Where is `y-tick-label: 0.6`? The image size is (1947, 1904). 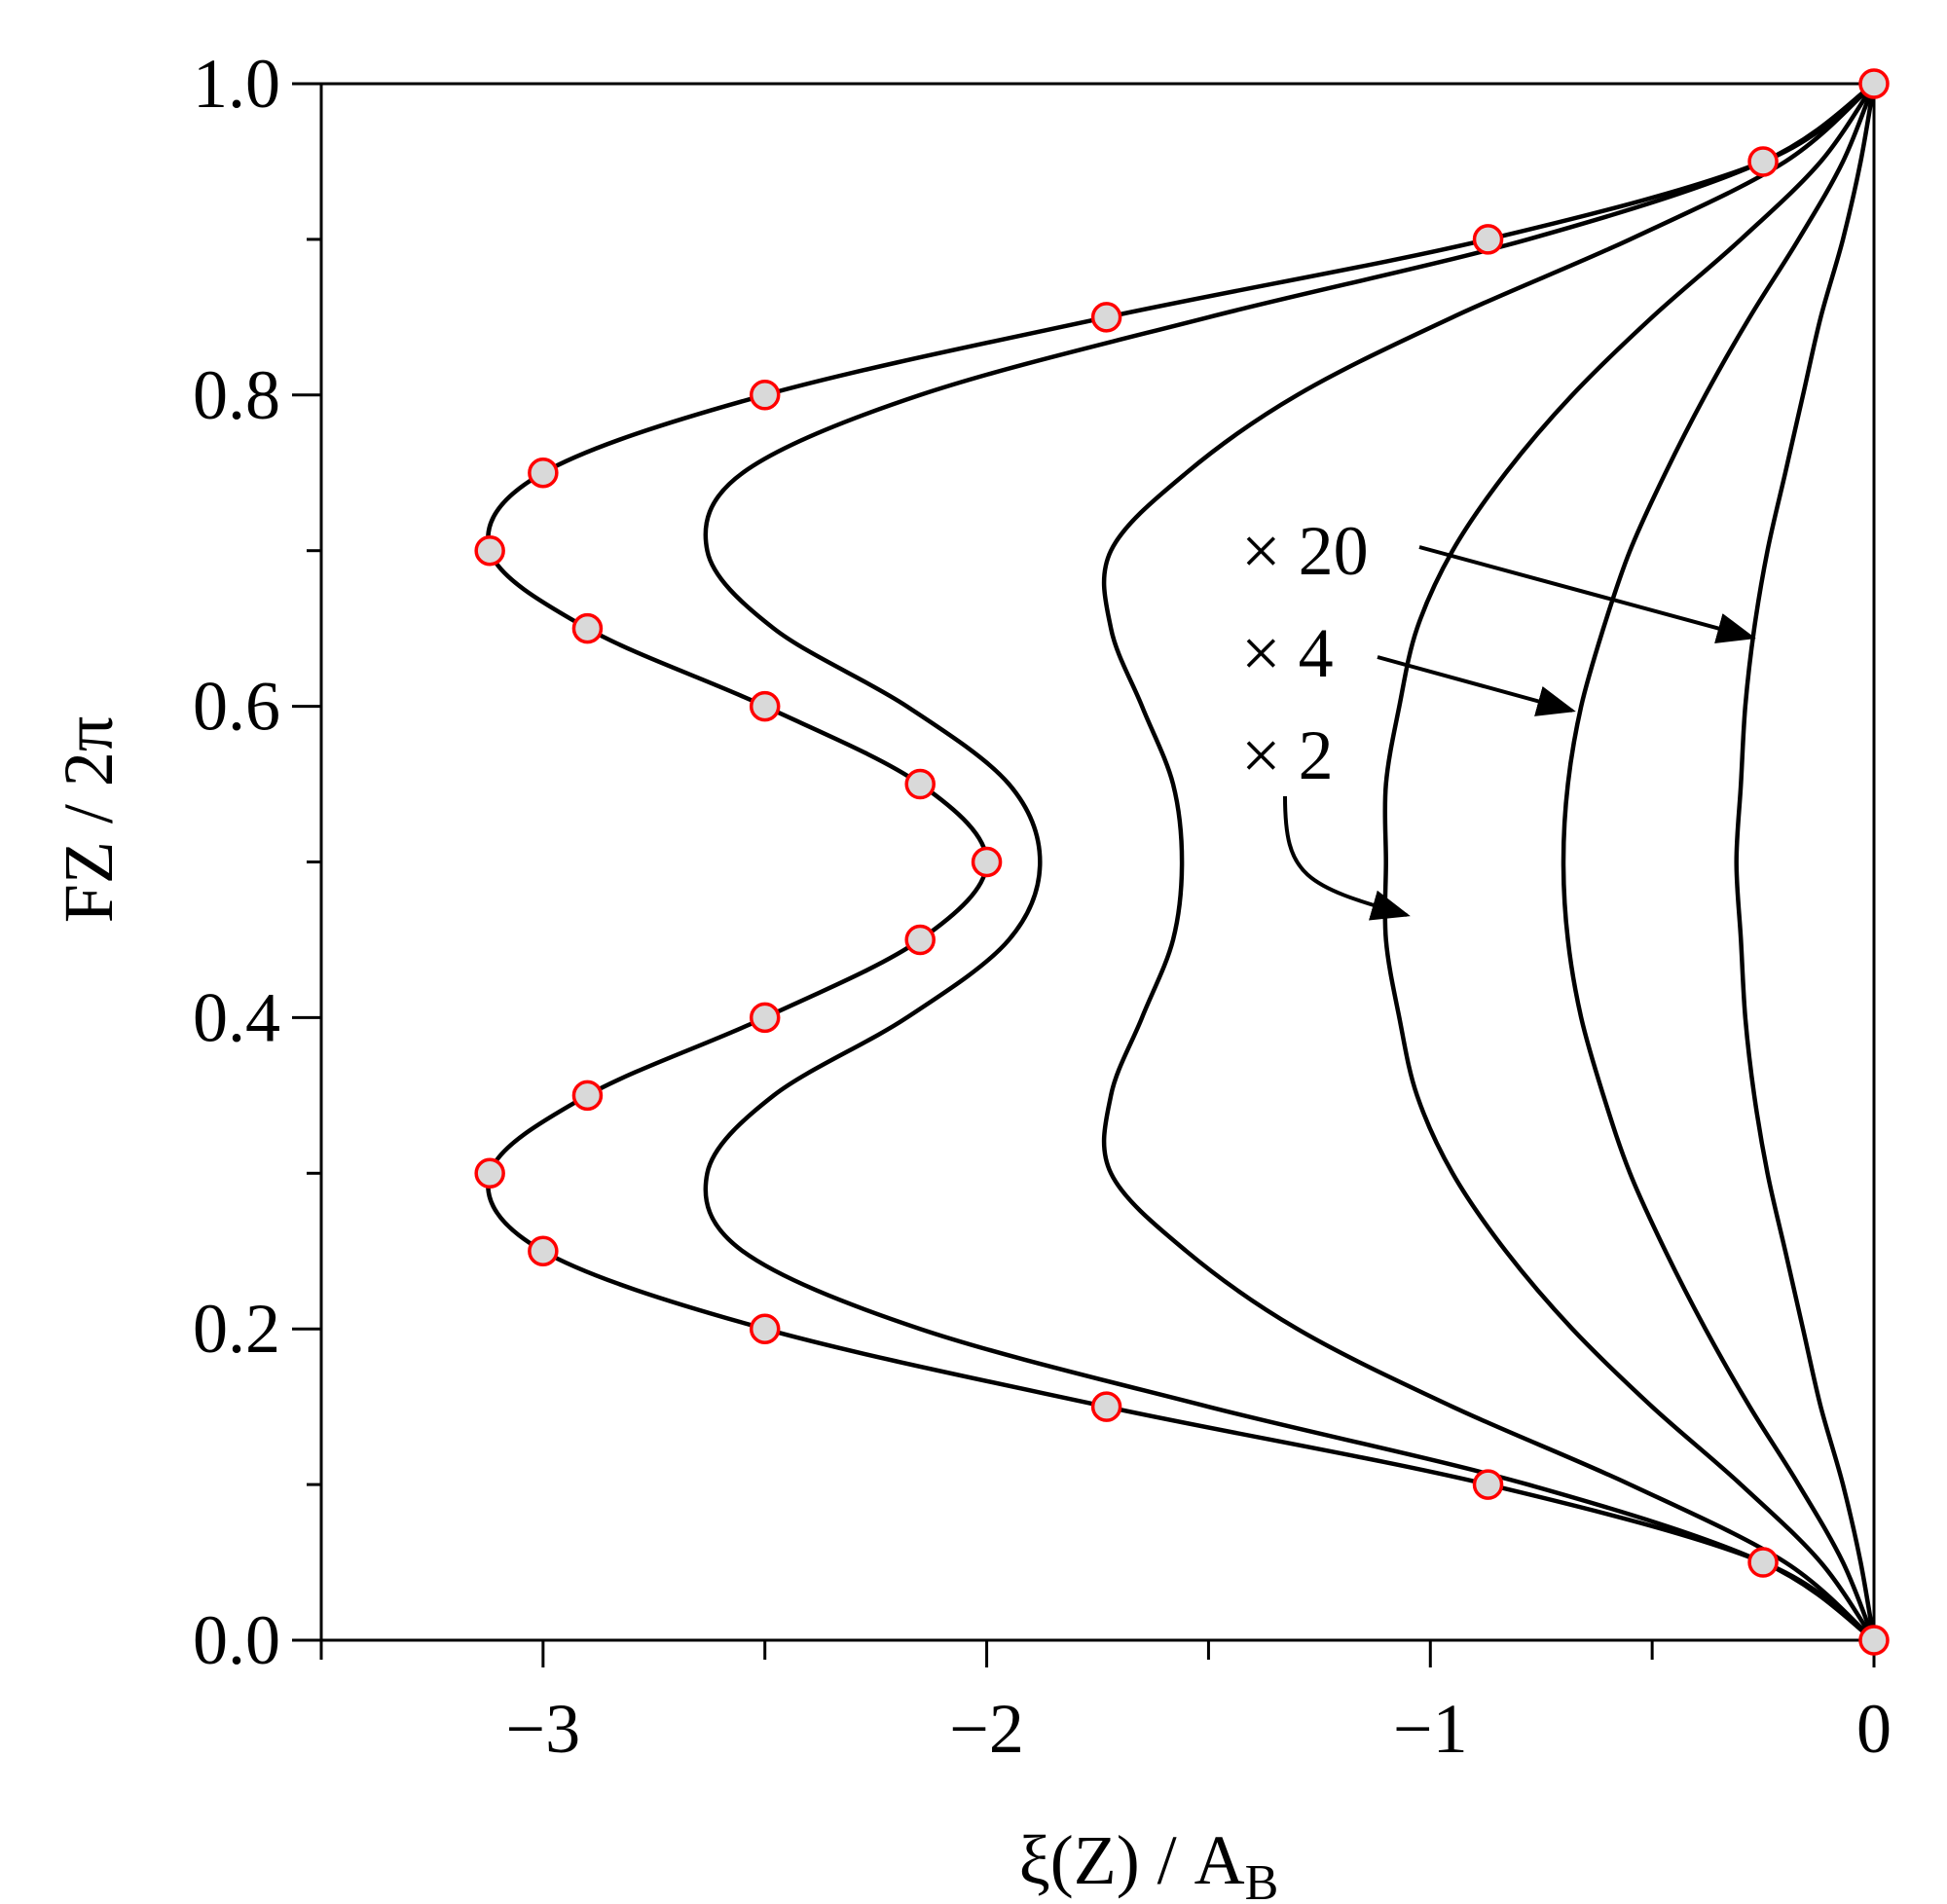 y-tick-label: 0.6 is located at coordinates (236, 707).